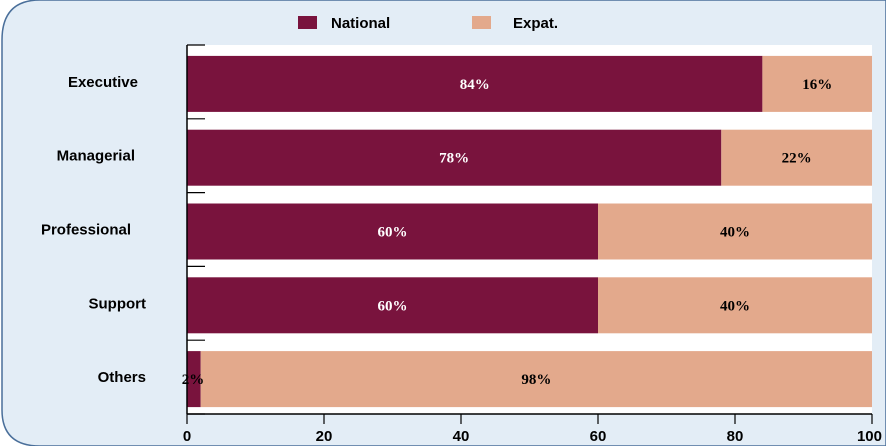 The image size is (886, 446). What do you see at coordinates (360, 23) in the screenshot?
I see `legend-label-national: National` at bounding box center [360, 23].